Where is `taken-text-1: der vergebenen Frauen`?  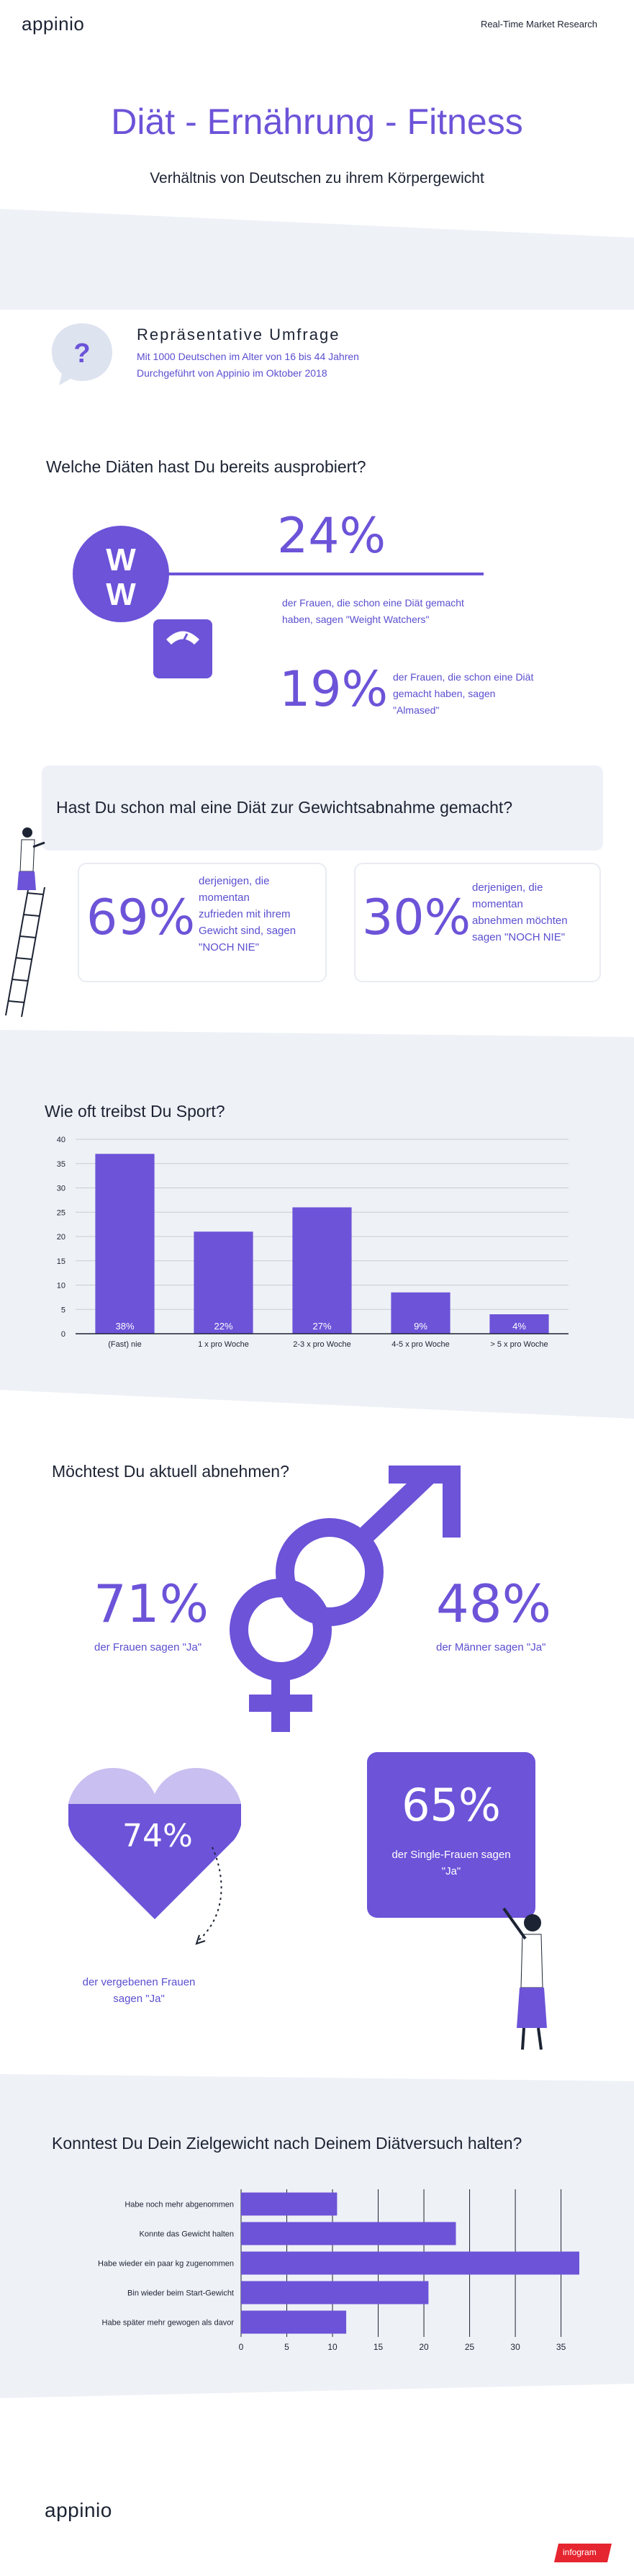
taken-text-1: der vergebenen Frauen is located at coordinates (139, 1982).